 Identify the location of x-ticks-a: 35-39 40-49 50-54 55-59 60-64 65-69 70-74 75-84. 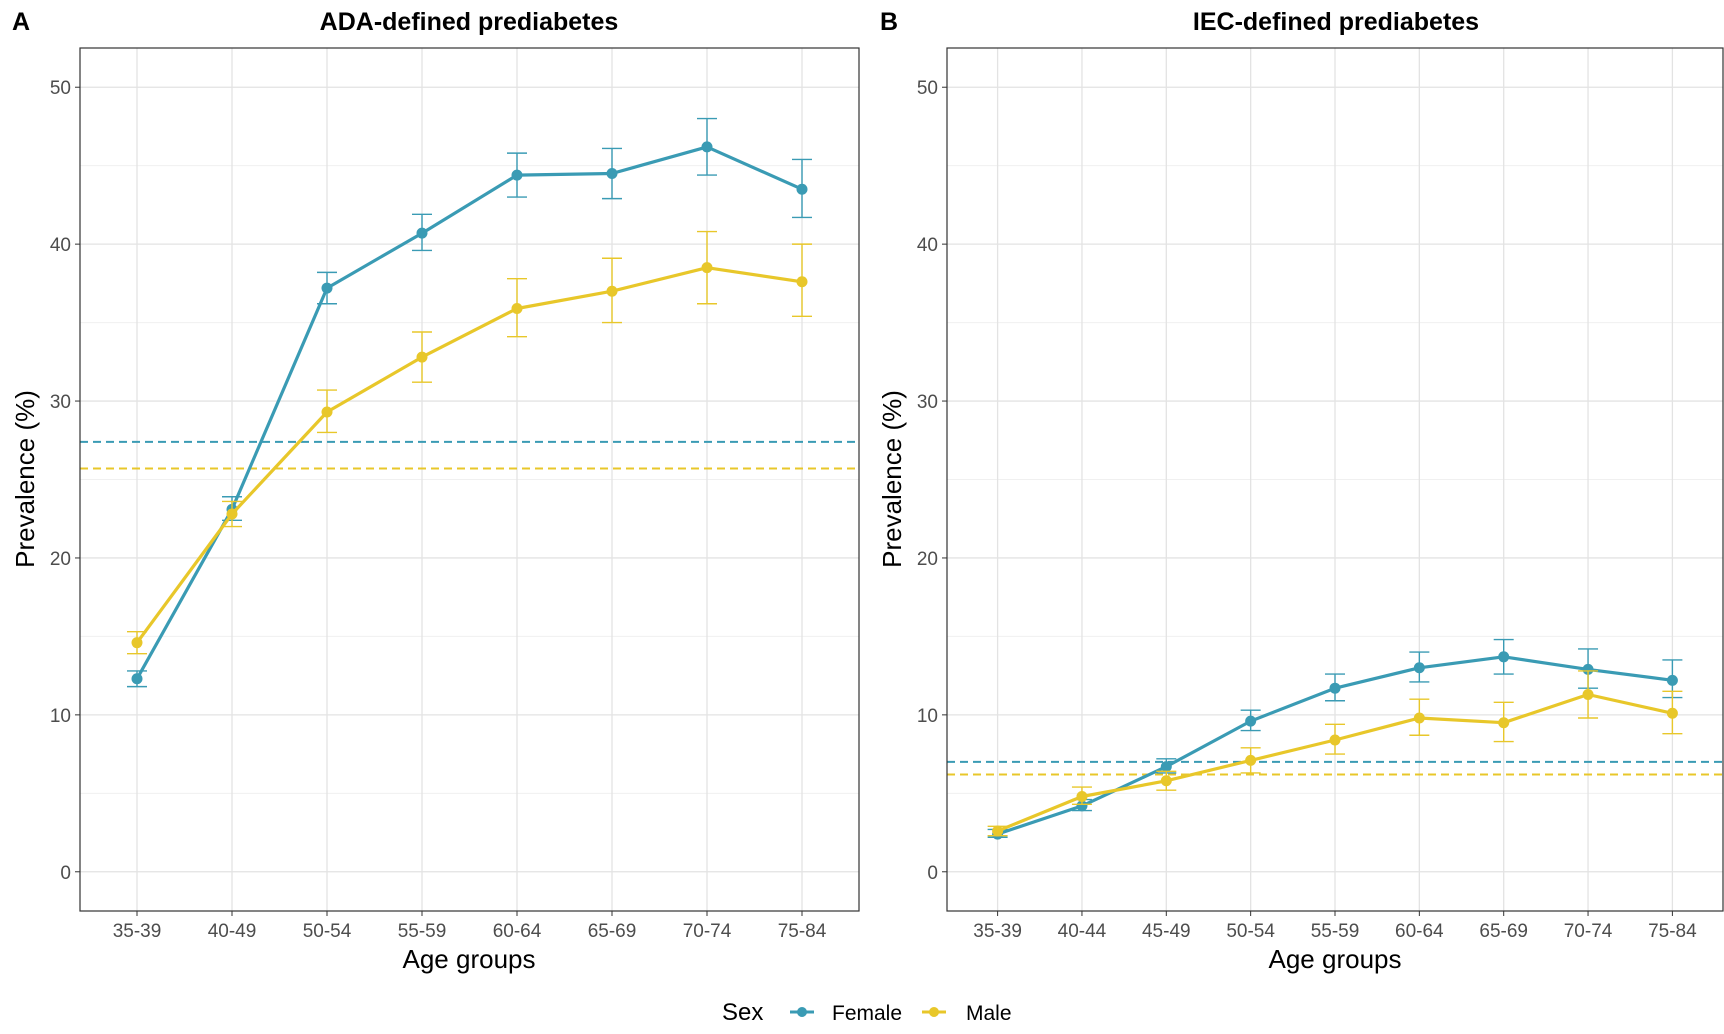
(470, 926).